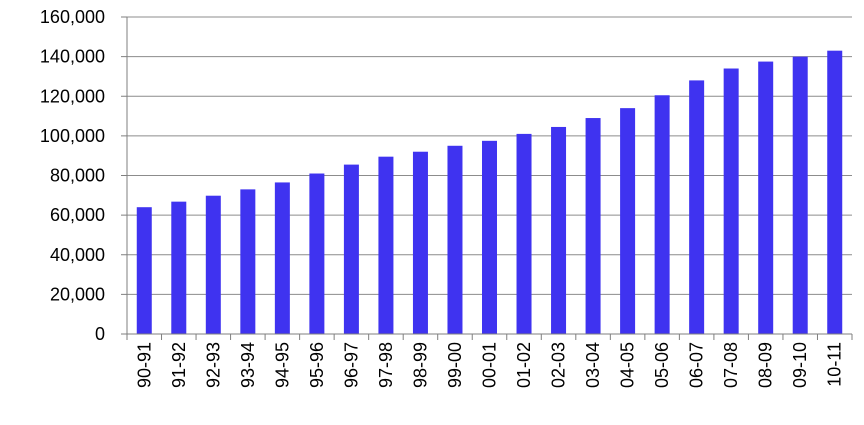 Image resolution: width=864 pixels, height=425 pixels. I want to click on x-tick-label: 91-92, so click(179, 365).